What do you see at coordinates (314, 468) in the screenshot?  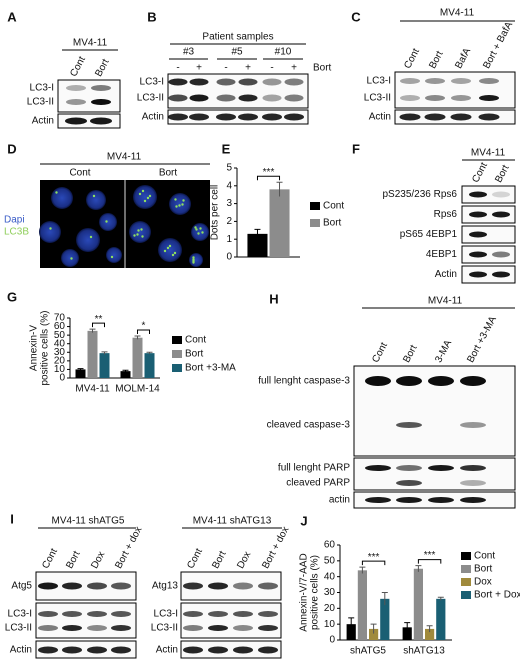 I see `row-label: full lenght PARP` at bounding box center [314, 468].